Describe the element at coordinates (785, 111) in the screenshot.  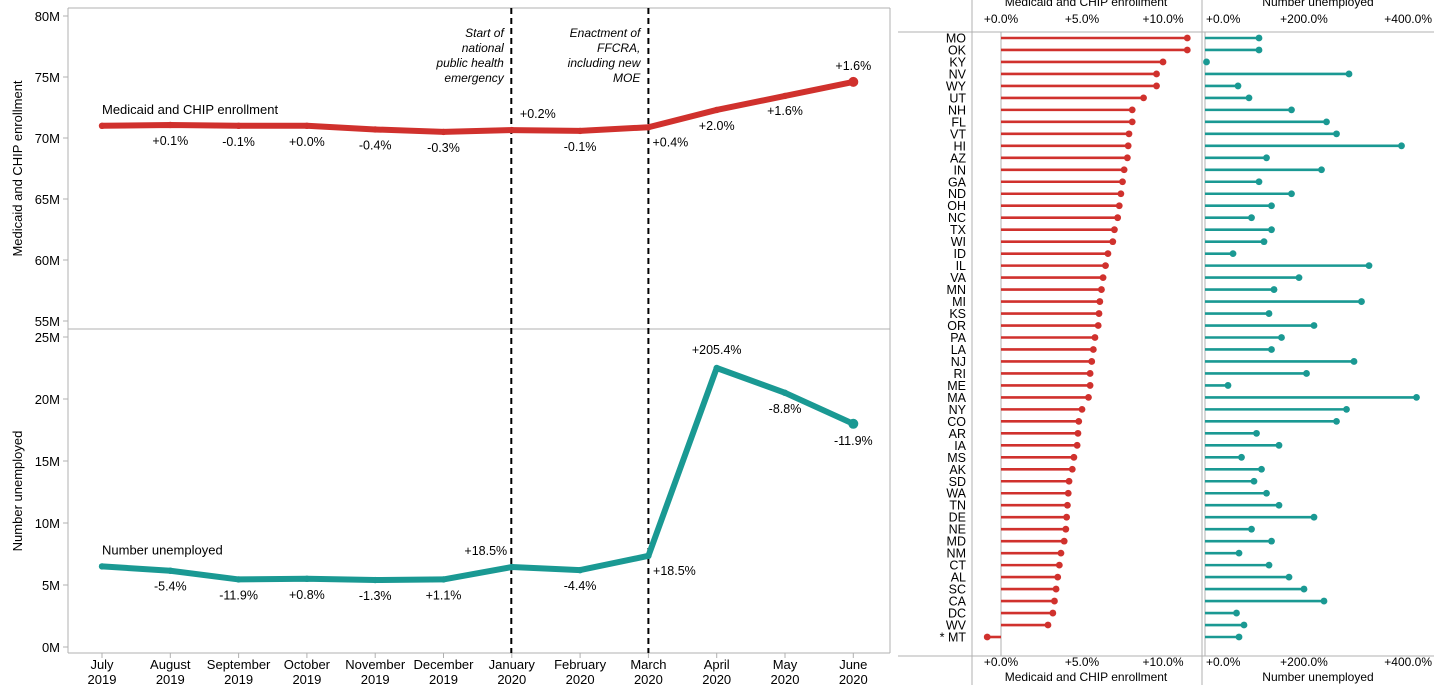
I see `enrollment-data-label: +1.6%` at that location.